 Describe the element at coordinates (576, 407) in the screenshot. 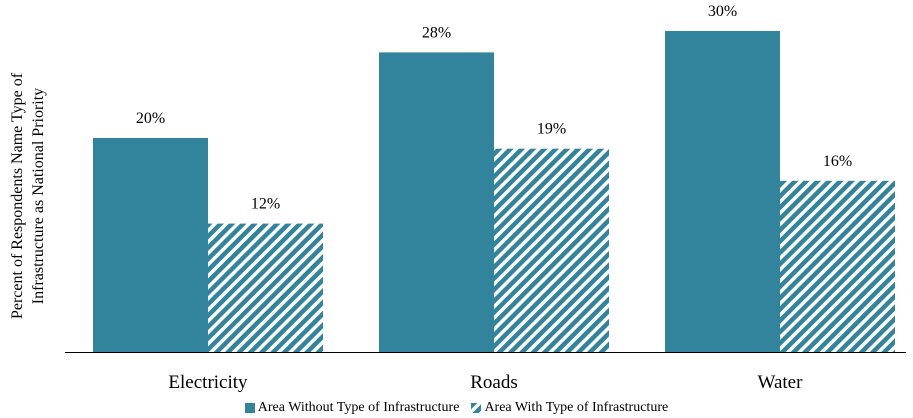

I see `legend-label-with: Area With Type of Infrastructure` at that location.